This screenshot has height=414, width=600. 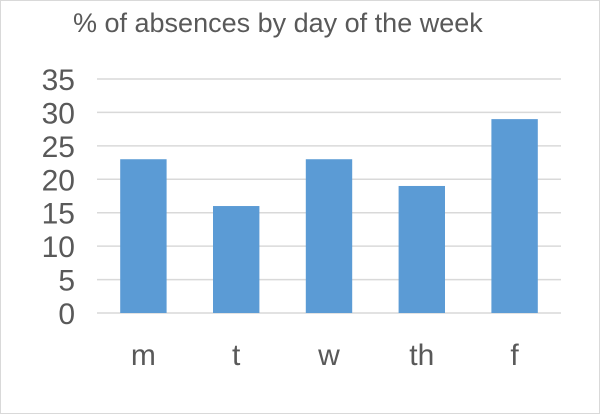 I want to click on y-tick-label: 15, so click(x=58, y=214).